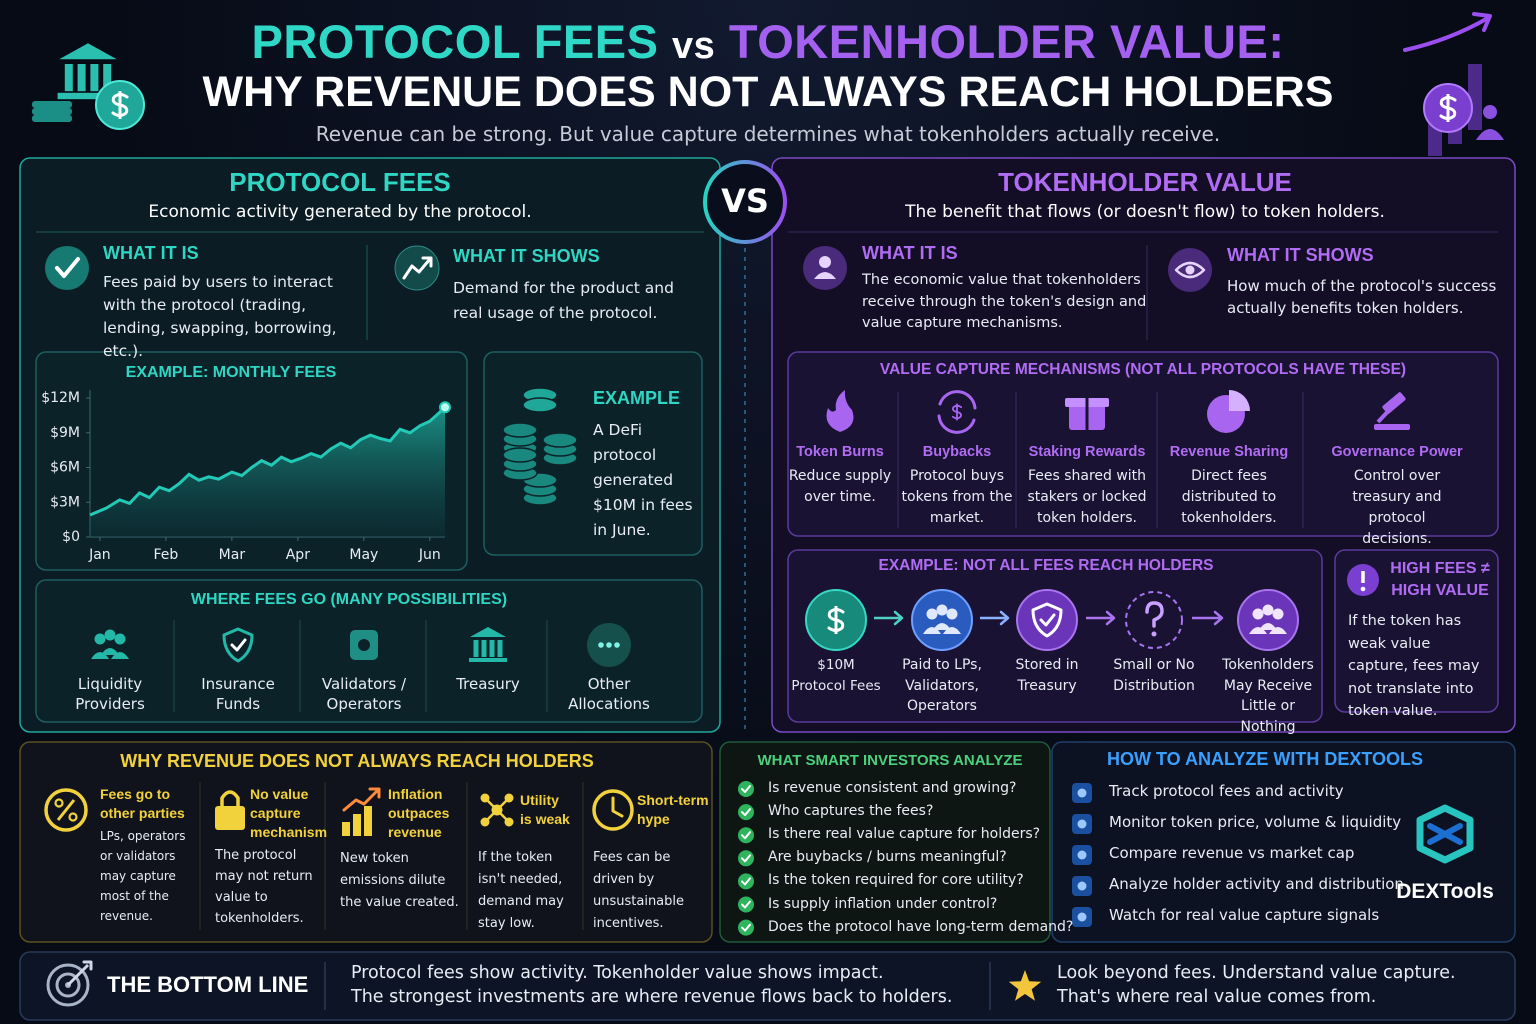 The width and height of the screenshot is (1536, 1024). What do you see at coordinates (1283, 842) in the screenshot?
I see `dextools-box` at bounding box center [1283, 842].